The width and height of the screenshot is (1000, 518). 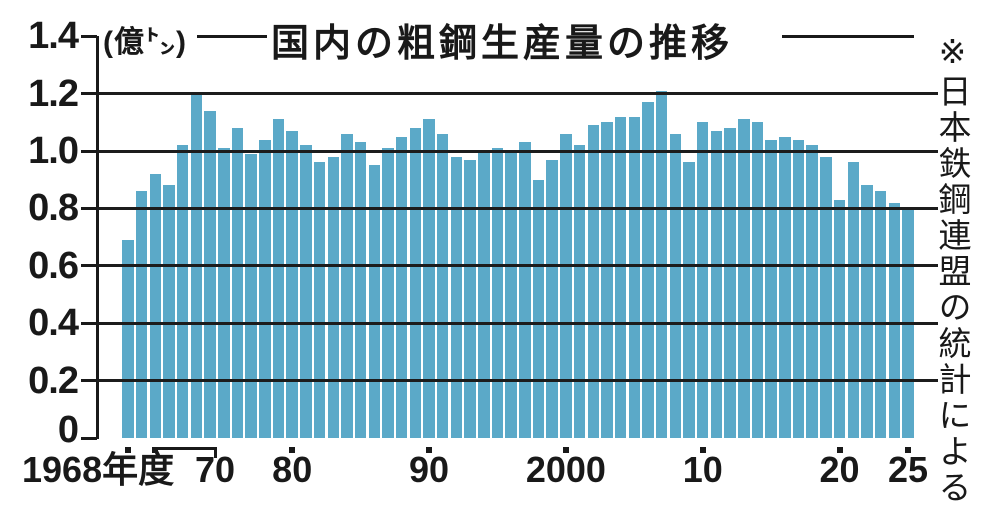 I want to click on x-tick-dot-1970, so click(x=155, y=450).